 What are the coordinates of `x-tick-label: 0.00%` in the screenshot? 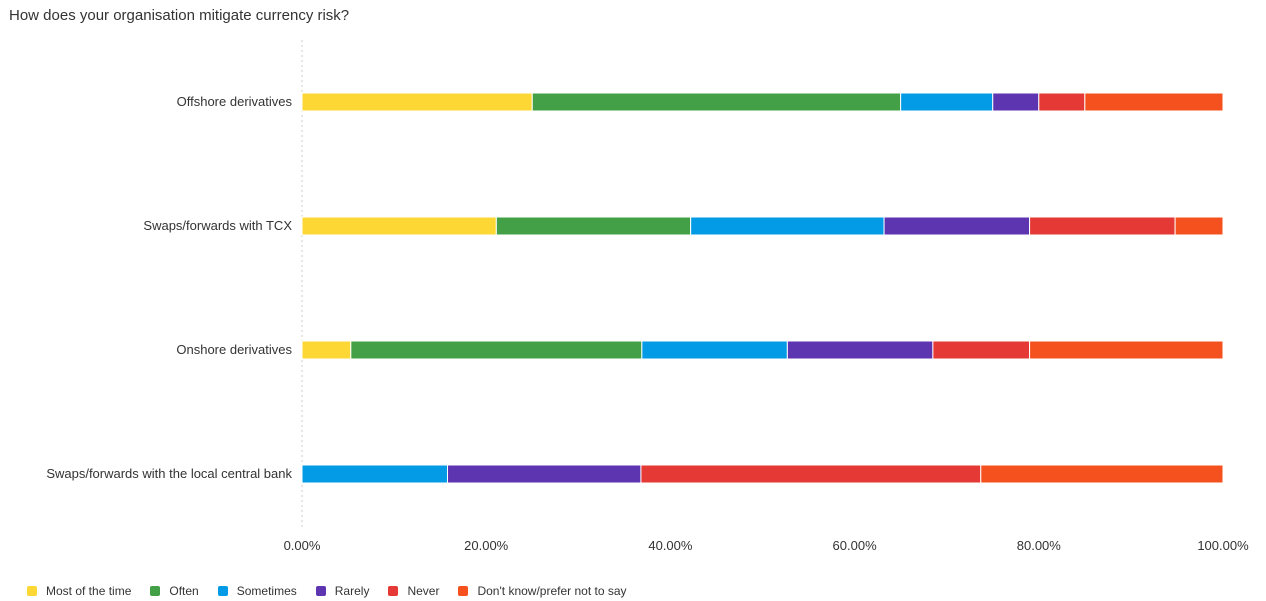 It's located at (302, 545).